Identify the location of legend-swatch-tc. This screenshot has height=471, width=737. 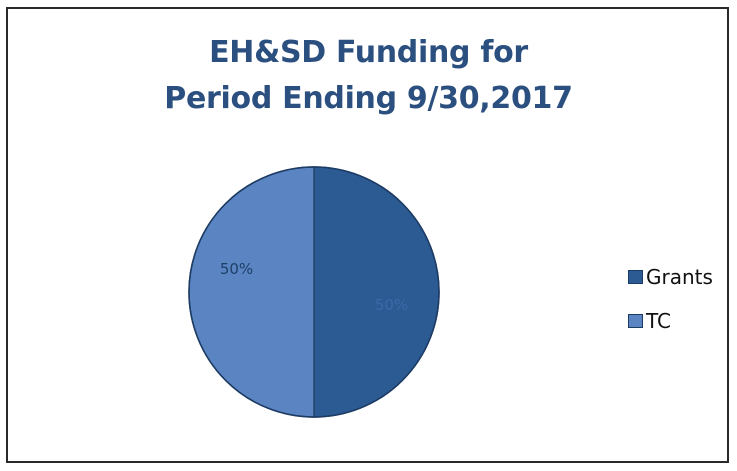
(635, 321).